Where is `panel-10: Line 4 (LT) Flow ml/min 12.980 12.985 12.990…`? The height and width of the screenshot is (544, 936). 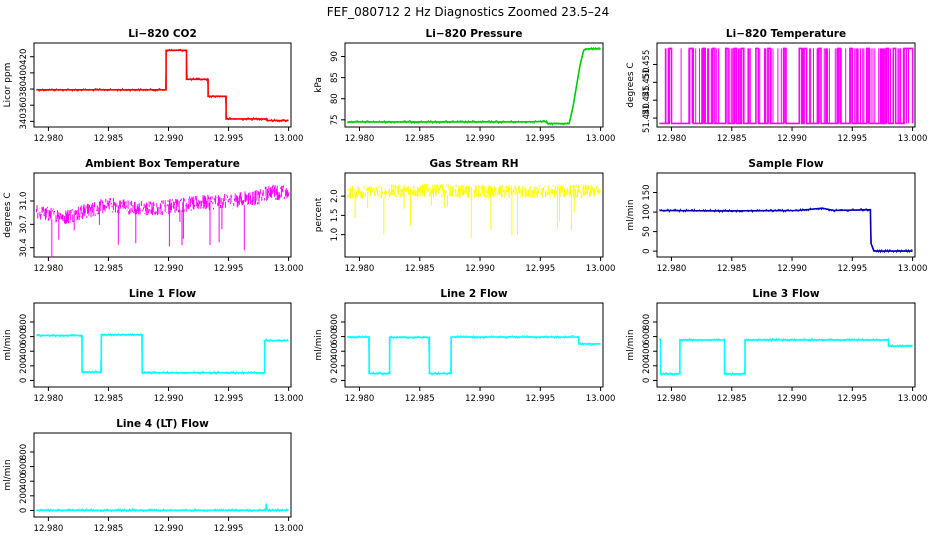 panel-10: Line 4 (LT) Flow ml/min 12.980 12.985 12.990… is located at coordinates (153, 476).